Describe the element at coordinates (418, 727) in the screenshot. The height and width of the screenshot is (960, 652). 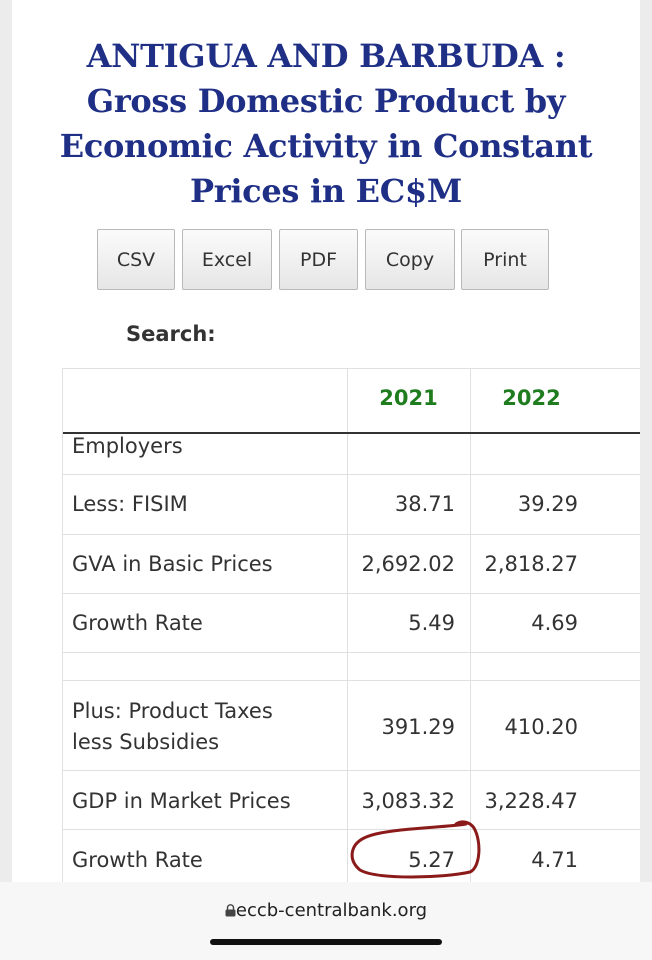
I see `table-cell-2021: 391.29` at that location.